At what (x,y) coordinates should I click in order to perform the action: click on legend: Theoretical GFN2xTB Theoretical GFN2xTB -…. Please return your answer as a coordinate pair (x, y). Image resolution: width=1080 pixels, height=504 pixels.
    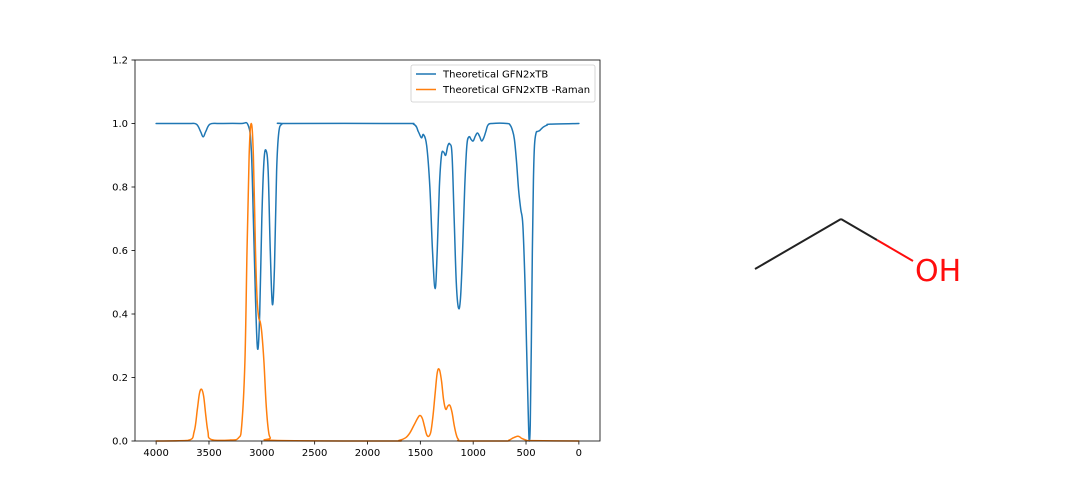
    Looking at the image, I should click on (503, 83).